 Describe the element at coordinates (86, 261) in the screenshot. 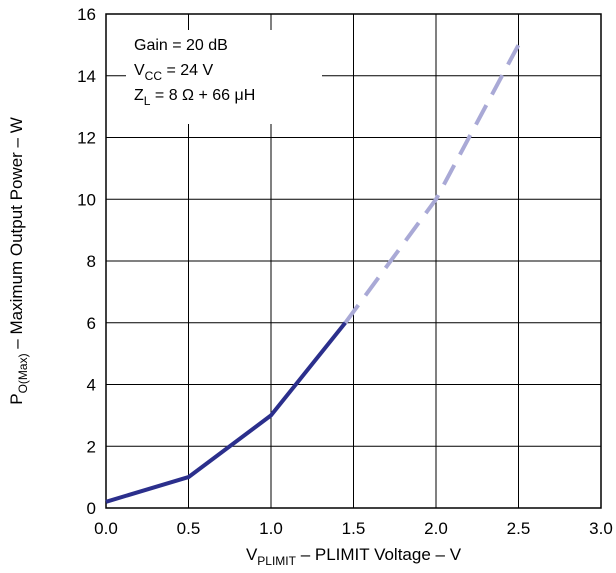

I see `y-tick-labels: 0 2 4 6 8 10 12 14 16` at that location.